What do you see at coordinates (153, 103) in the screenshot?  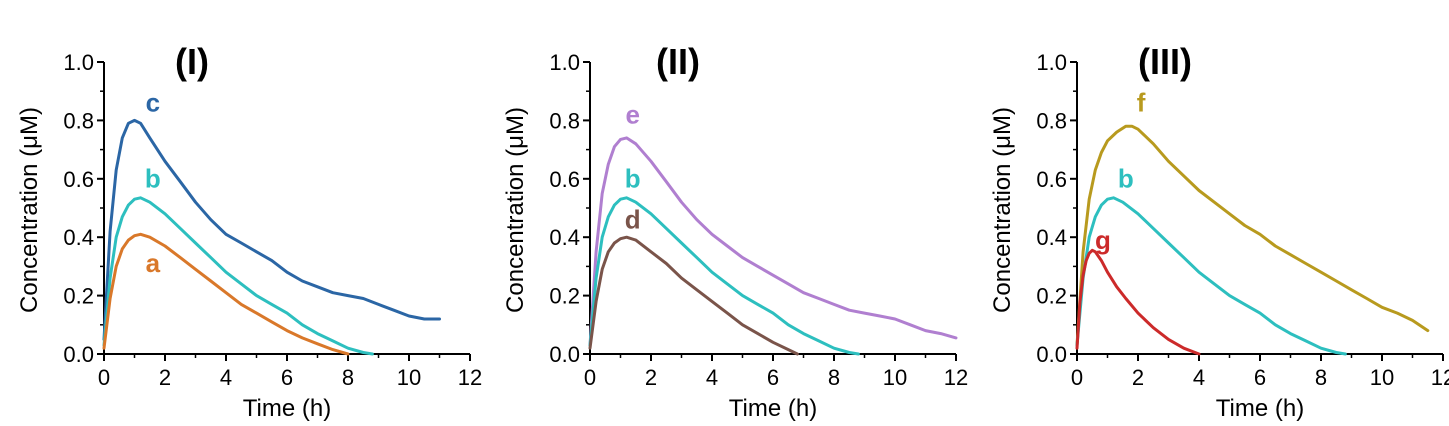 I see `series-label-c: c` at bounding box center [153, 103].